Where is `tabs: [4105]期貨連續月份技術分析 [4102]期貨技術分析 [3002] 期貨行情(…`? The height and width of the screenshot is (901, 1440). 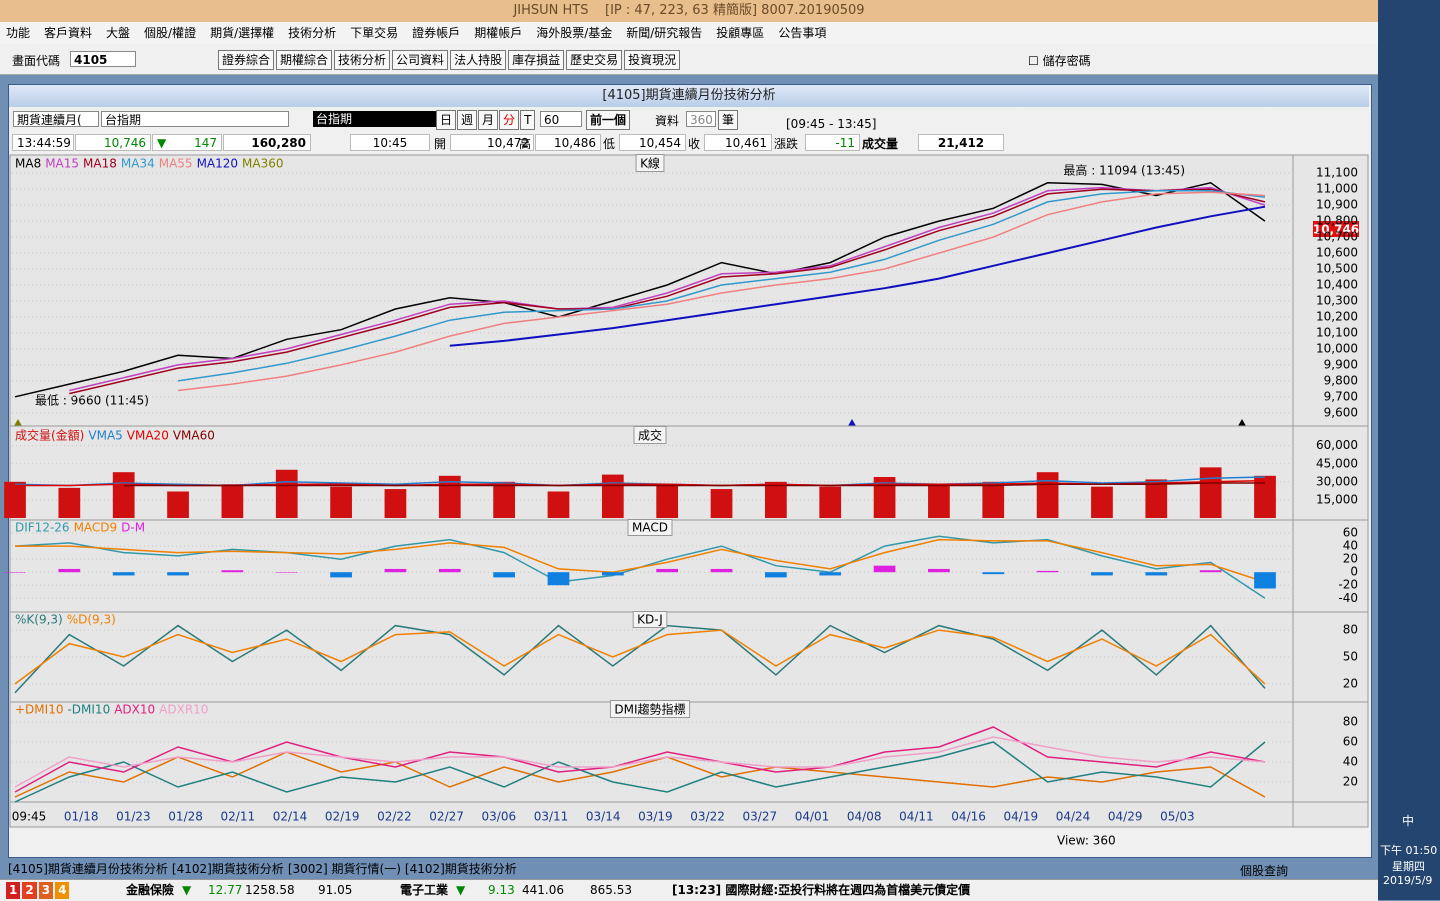 tabs: [4105]期貨連續月份技術分析 [4102]期貨技術分析 [3002] 期貨行情(… is located at coordinates (262, 868).